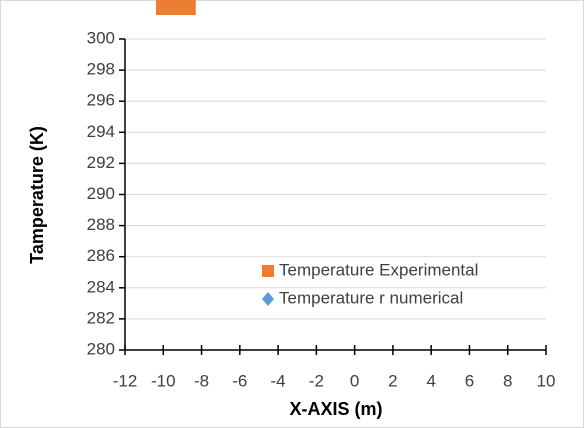 The width and height of the screenshot is (584, 428). I want to click on y-tick-label: 284, so click(101, 286).